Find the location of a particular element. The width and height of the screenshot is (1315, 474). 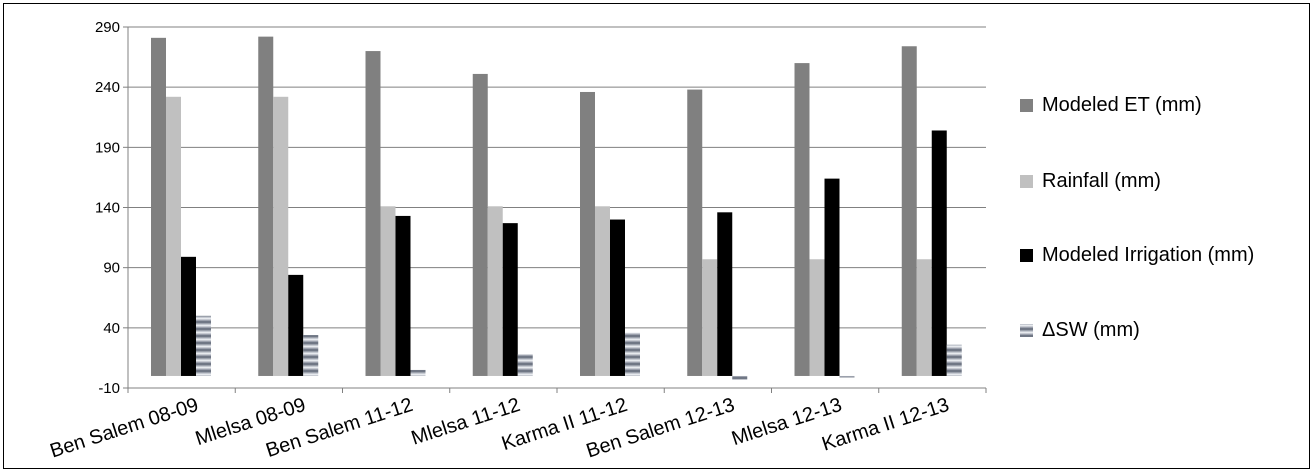

legend-label: ΔSW (mm) is located at coordinates (1091, 330).